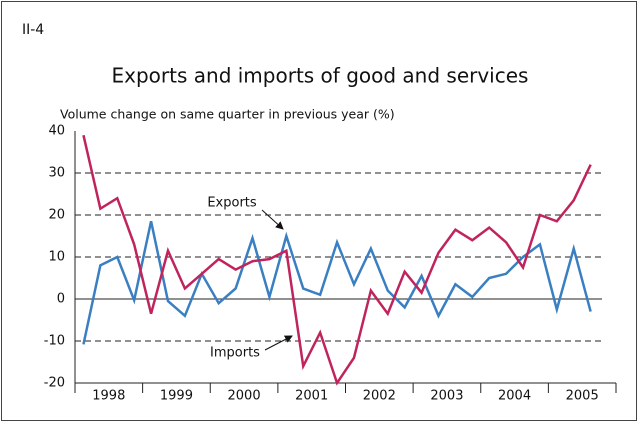  What do you see at coordinates (320, 76) in the screenshot?
I see `chart-title: Exports and imports of good and services` at bounding box center [320, 76].